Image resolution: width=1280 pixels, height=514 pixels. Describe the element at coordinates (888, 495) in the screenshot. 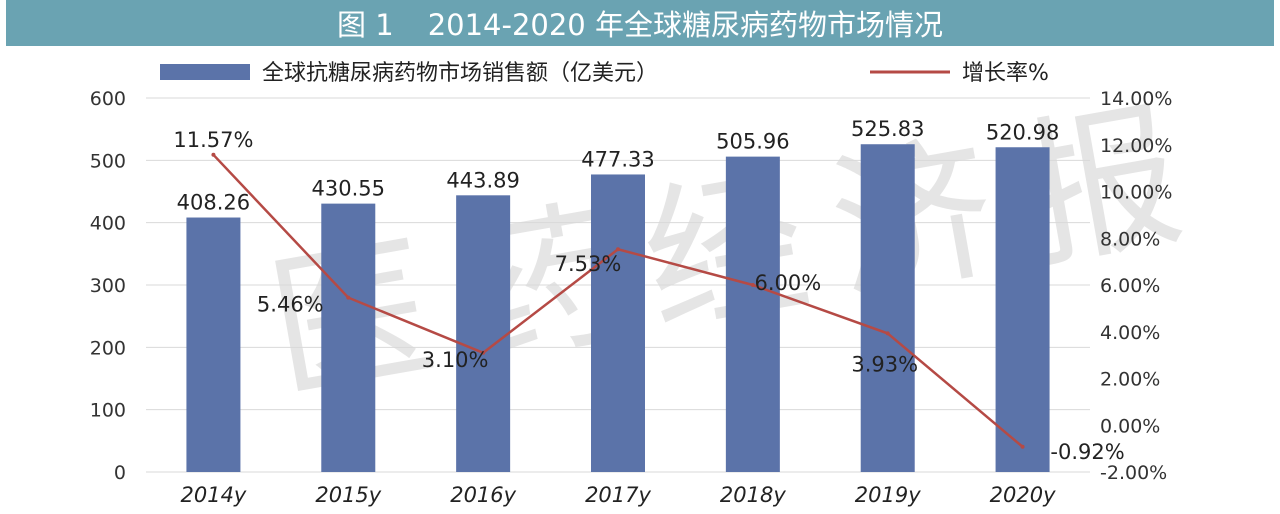

I see `x-tick-label: 2019y` at that location.